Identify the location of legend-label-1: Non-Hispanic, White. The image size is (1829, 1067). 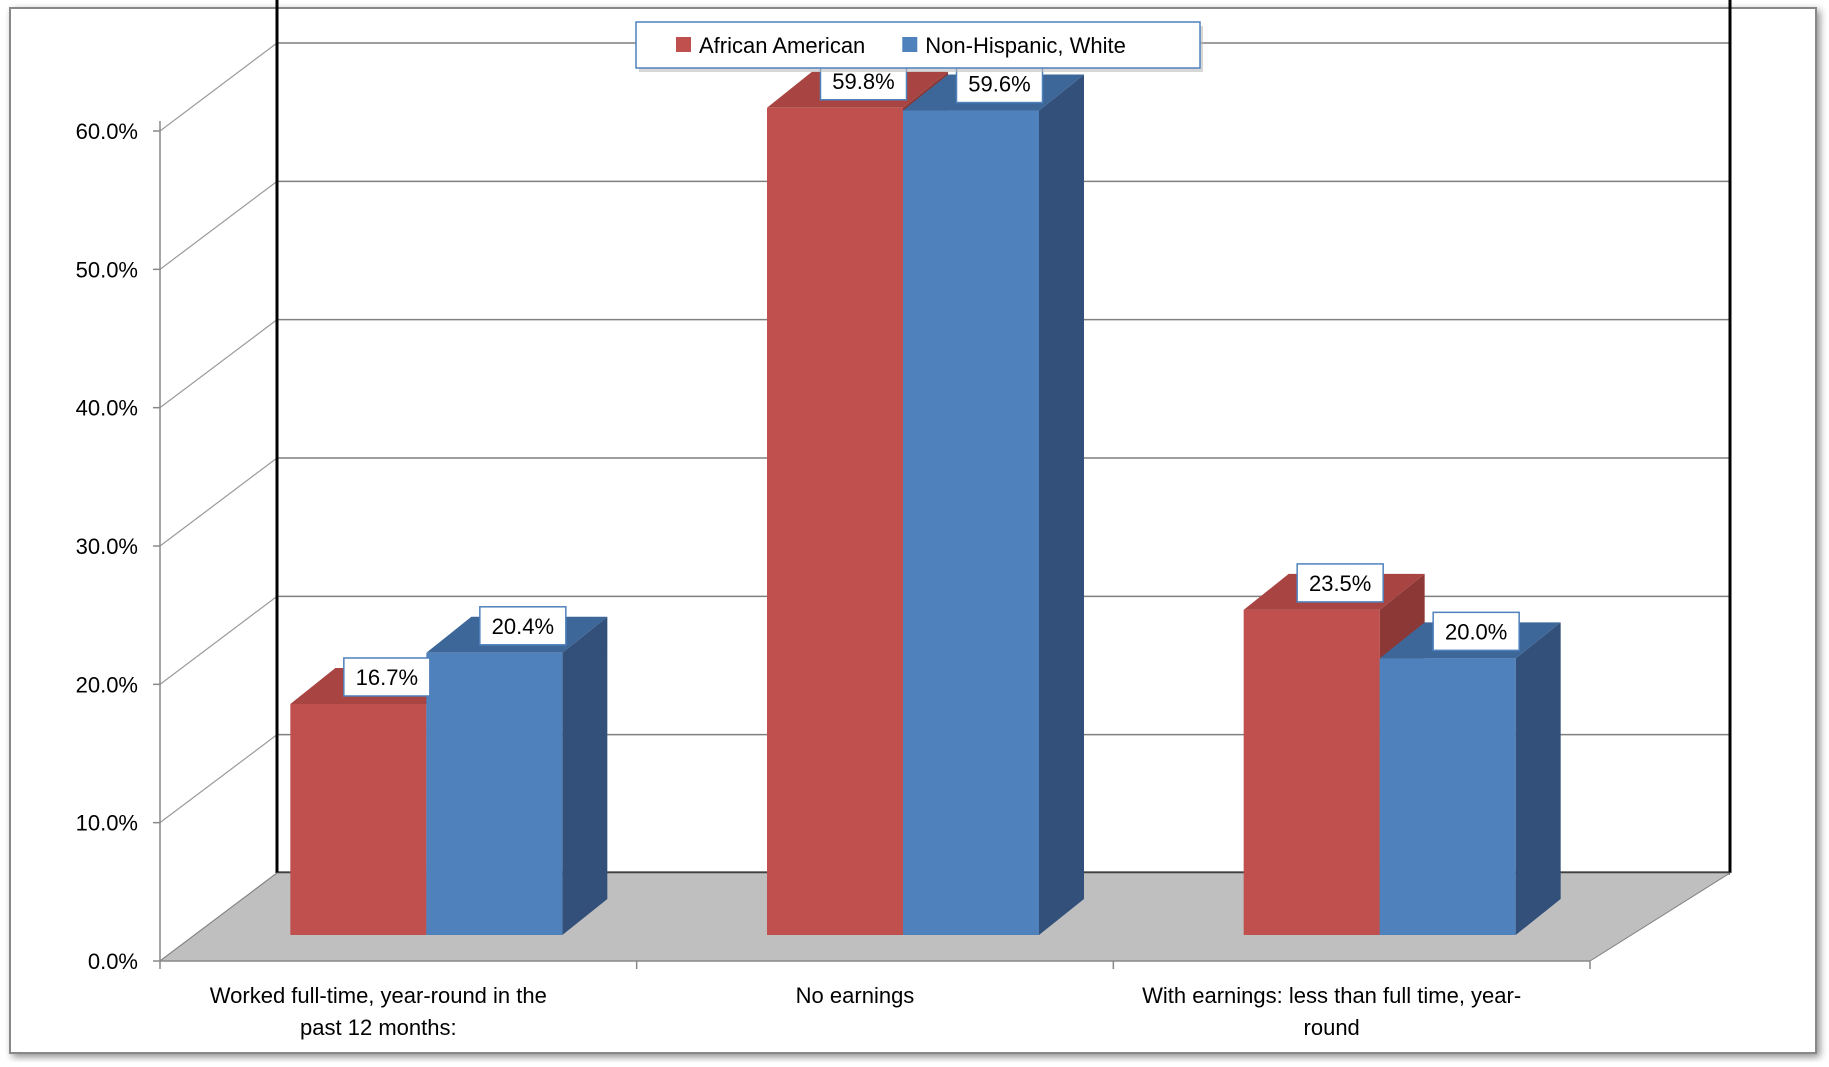
(1025, 45).